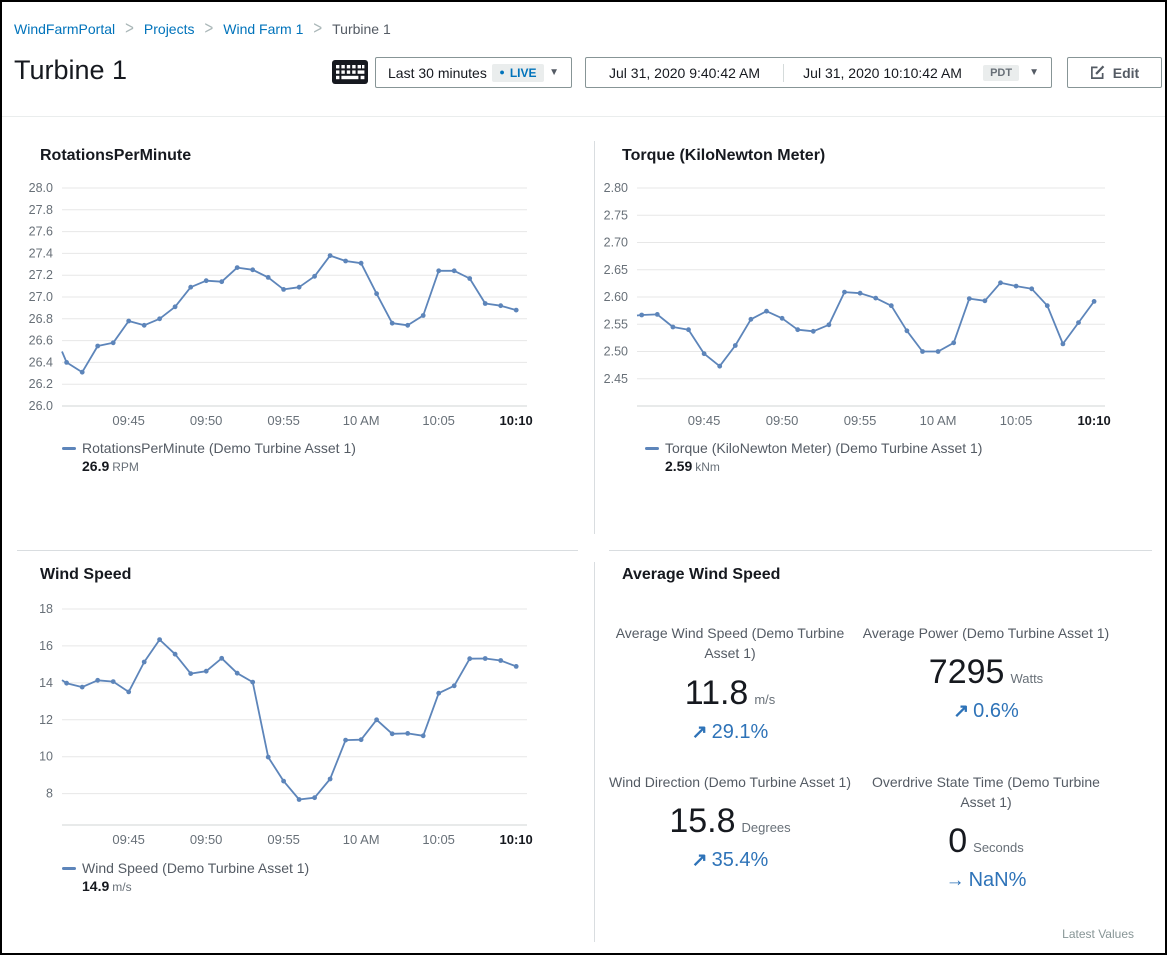 This screenshot has height=959, width=1167. What do you see at coordinates (594, 752) in the screenshot?
I see `column-divider-row2` at bounding box center [594, 752].